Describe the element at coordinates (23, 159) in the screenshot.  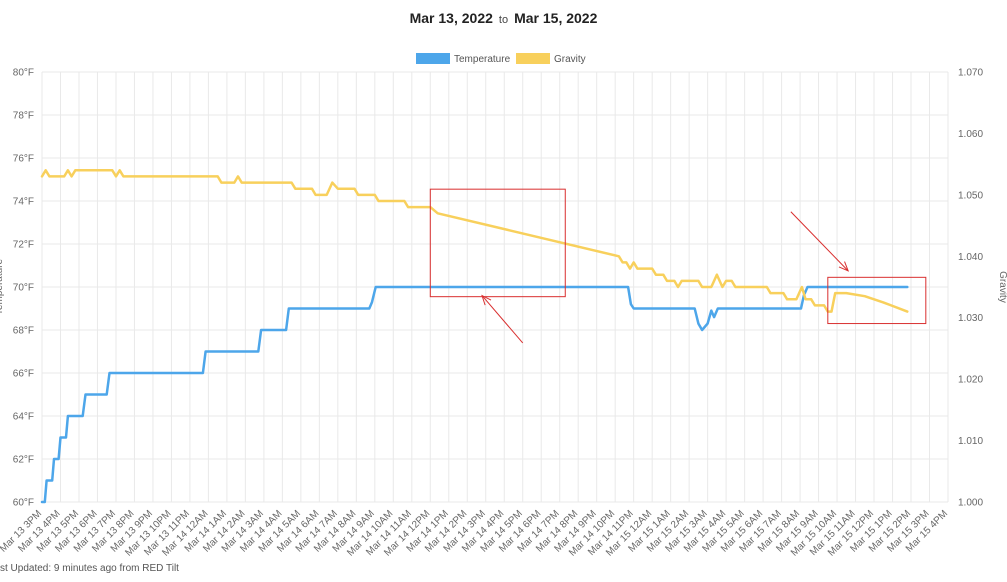
I see `y-left-tick-label: 76°F` at that location.